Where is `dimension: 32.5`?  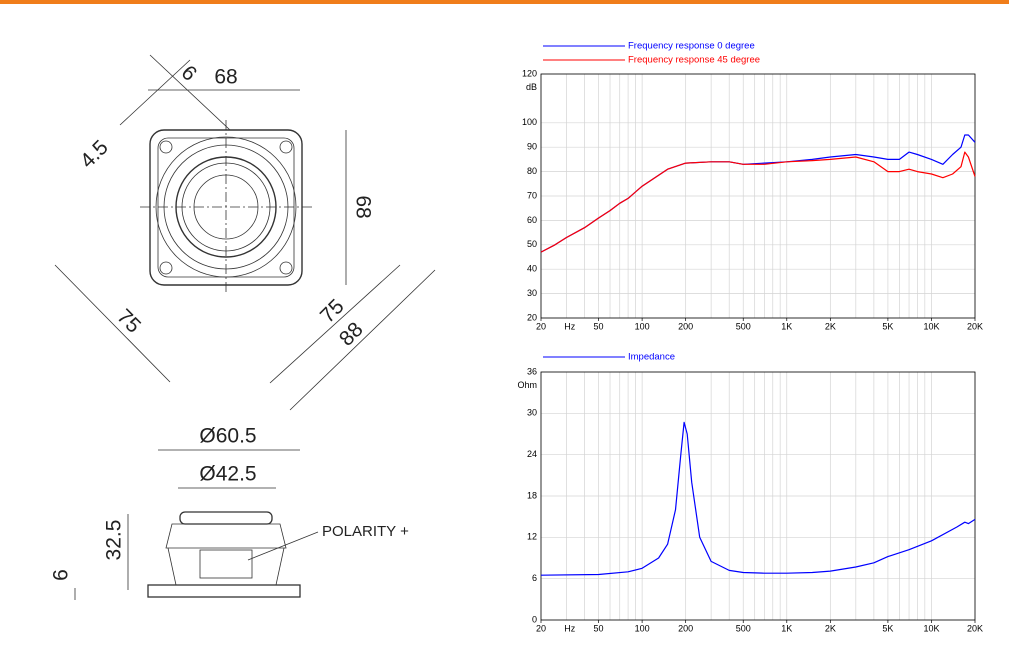
dimension: 32.5 is located at coordinates (114, 540).